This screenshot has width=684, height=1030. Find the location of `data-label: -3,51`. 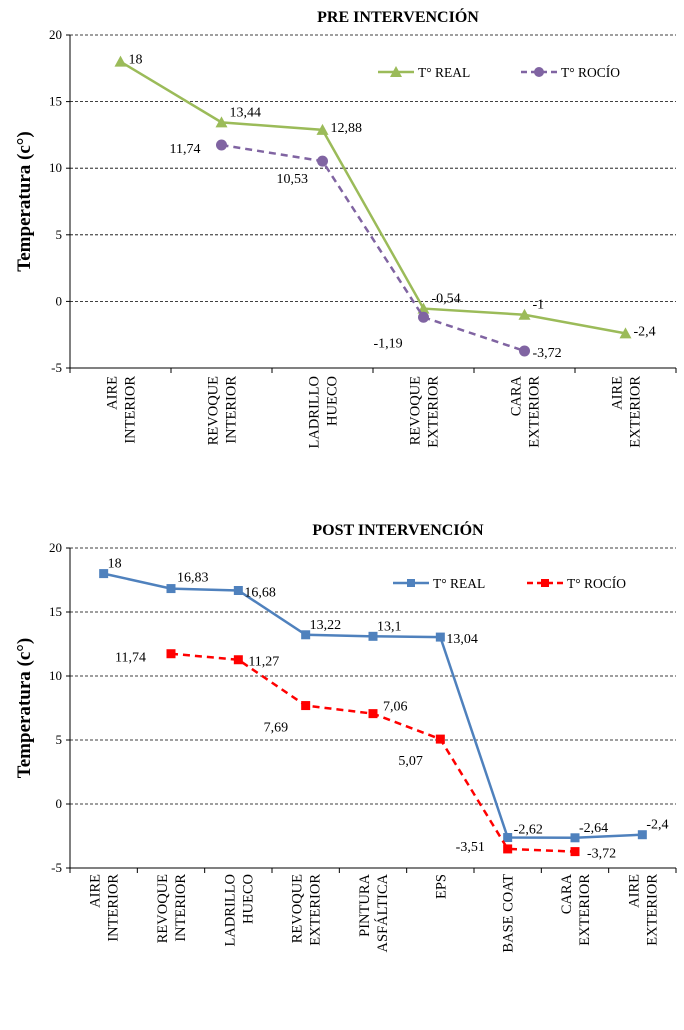

data-label: -3,51 is located at coordinates (470, 847).